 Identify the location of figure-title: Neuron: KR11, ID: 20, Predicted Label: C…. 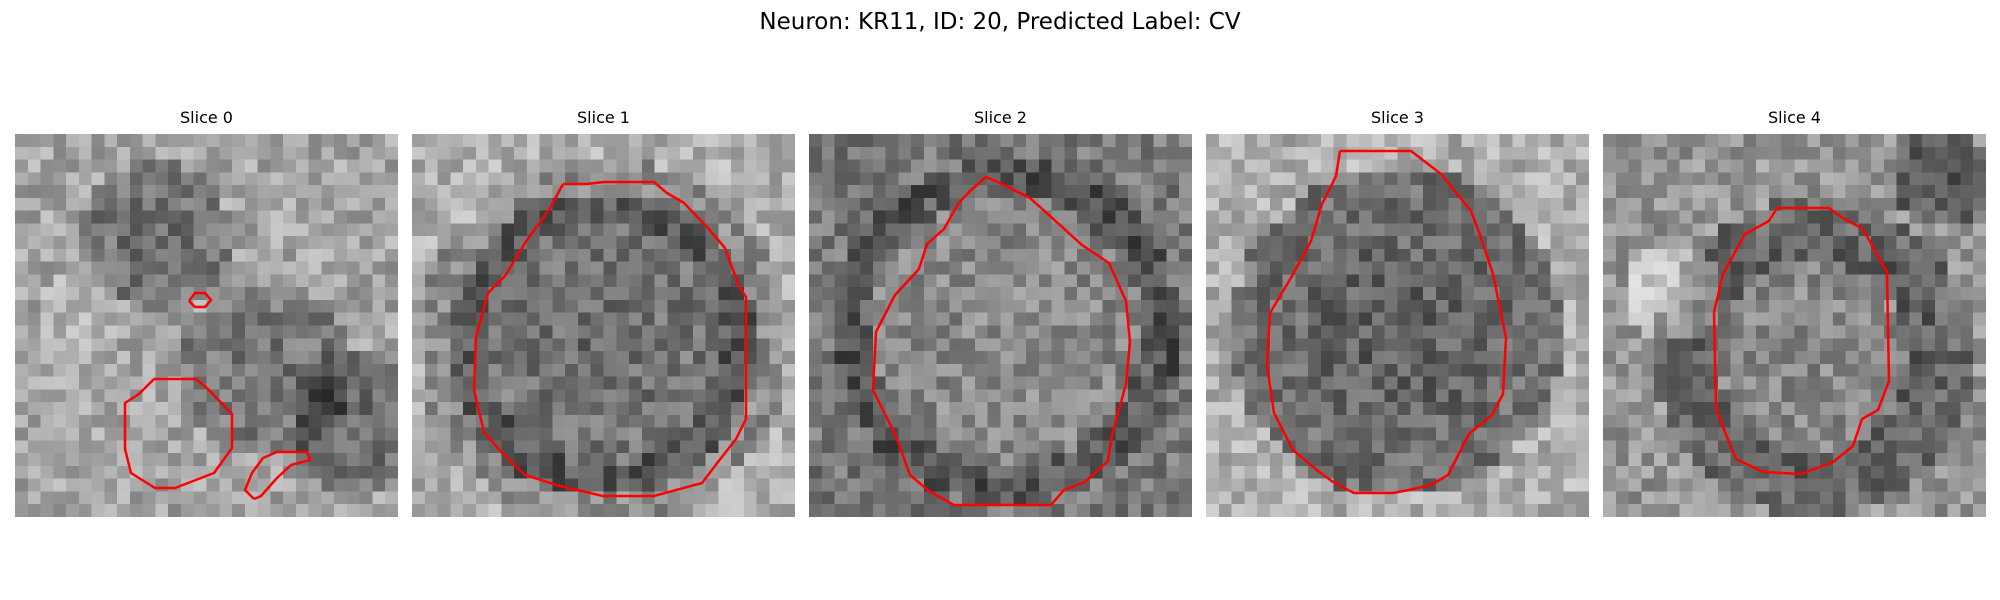
(1000, 22).